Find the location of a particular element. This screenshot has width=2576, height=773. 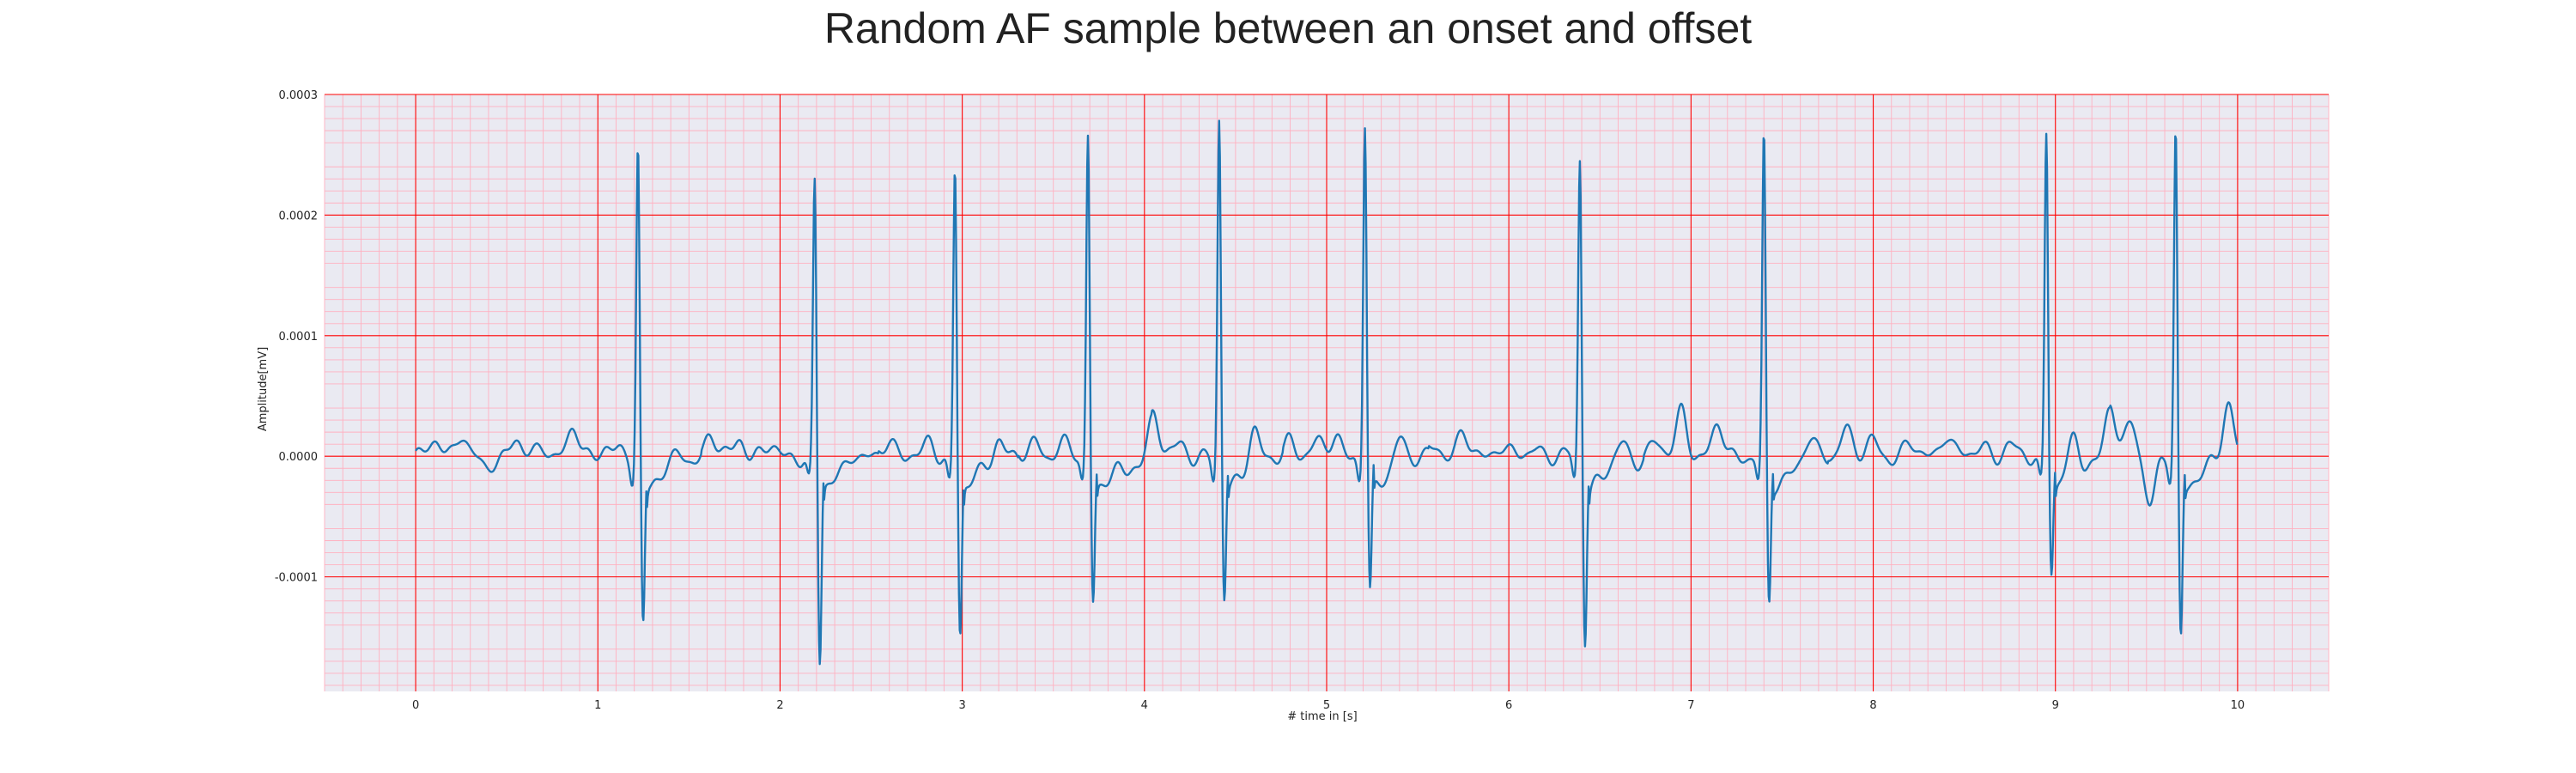

y-axis-label: Amplitude[mV] is located at coordinates (263, 389).